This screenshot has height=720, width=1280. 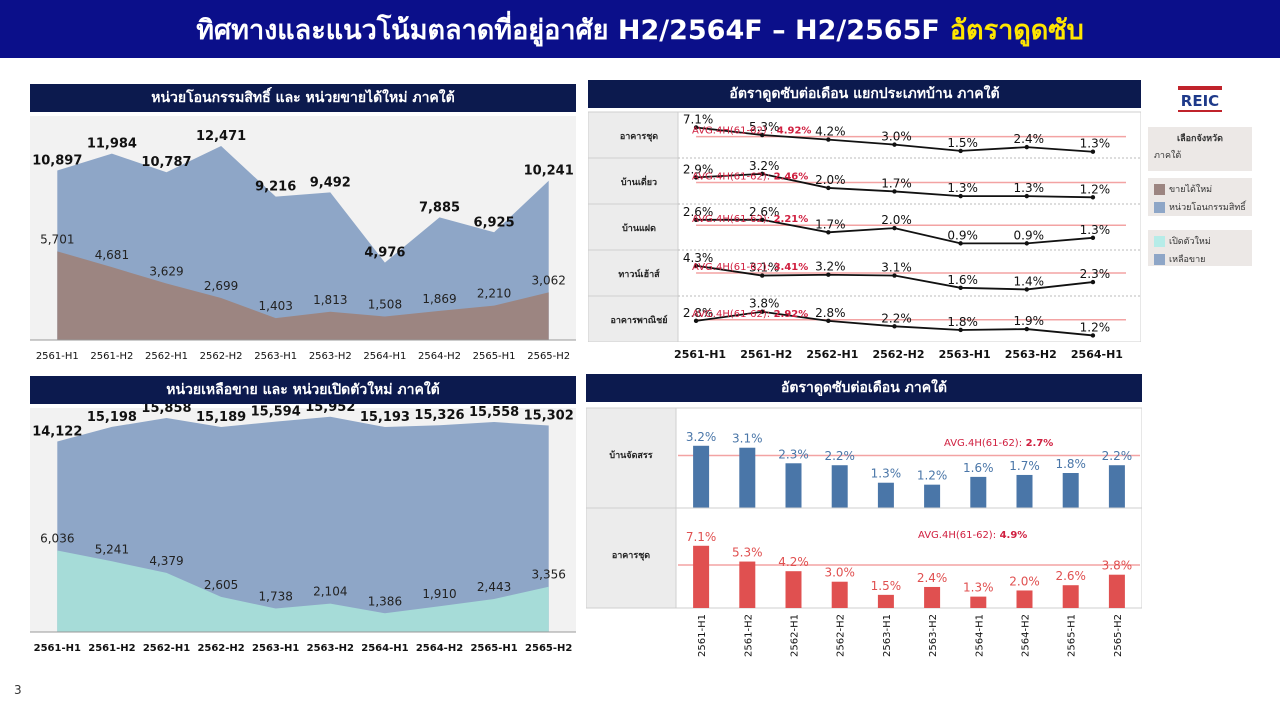 I want to click on avg-label: AVG.4H(61-62): 4.9%, so click(x=972, y=535).